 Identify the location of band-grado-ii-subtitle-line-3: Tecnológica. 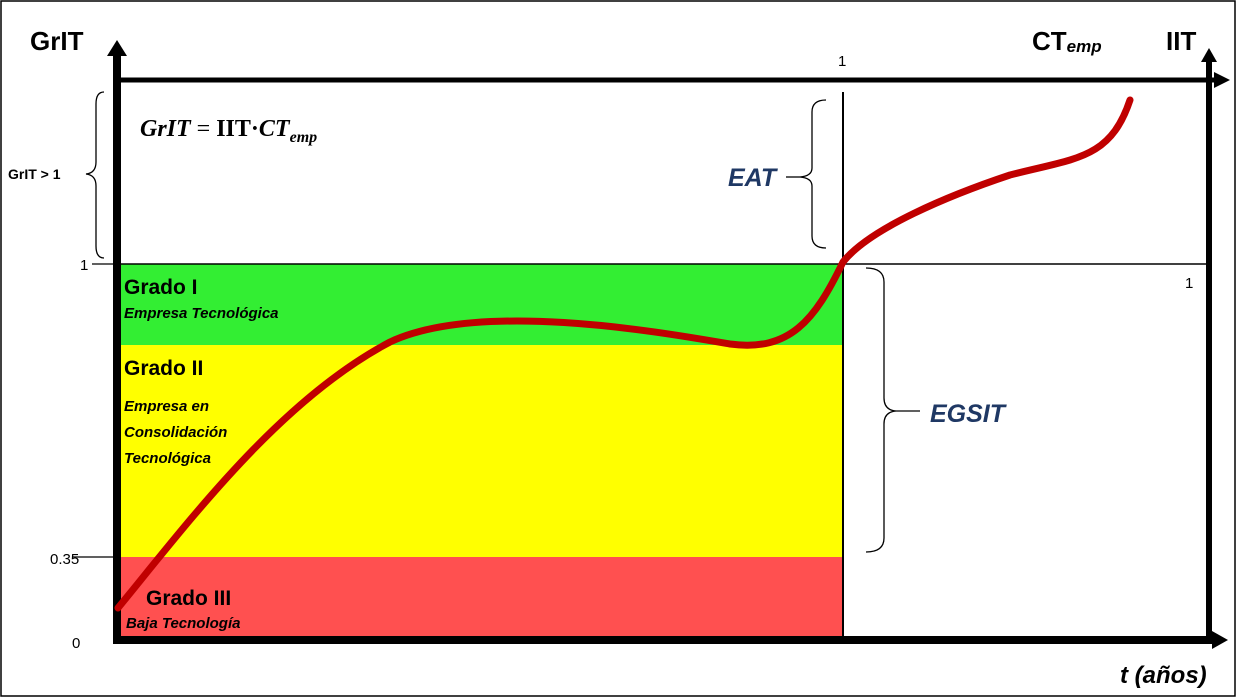
(167, 458).